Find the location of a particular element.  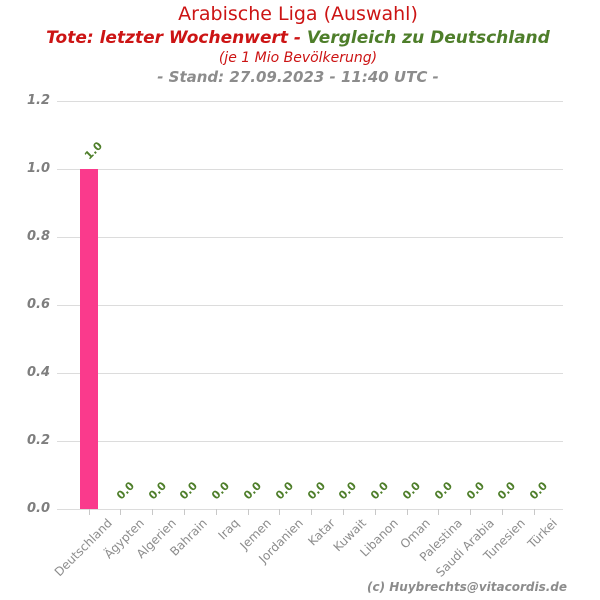

bar-value-label: 1.0 is located at coordinates (94, 151).